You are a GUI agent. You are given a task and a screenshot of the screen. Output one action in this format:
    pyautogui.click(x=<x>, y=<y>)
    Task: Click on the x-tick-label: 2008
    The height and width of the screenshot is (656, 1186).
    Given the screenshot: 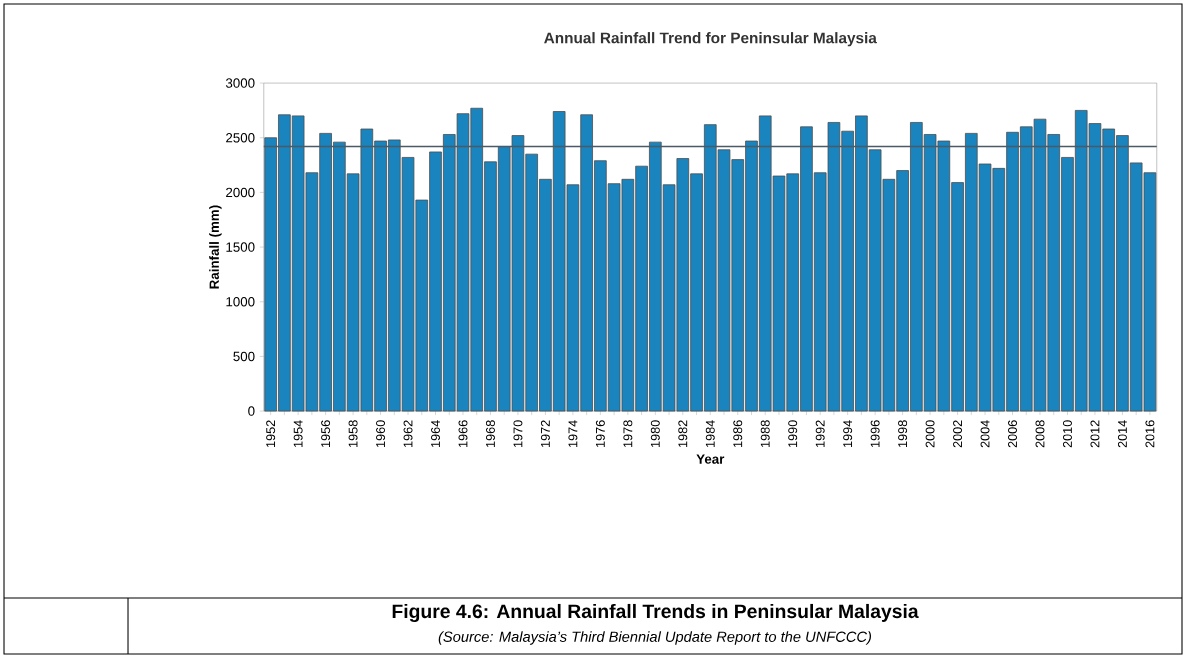 What is the action you would take?
    pyautogui.click(x=1040, y=434)
    